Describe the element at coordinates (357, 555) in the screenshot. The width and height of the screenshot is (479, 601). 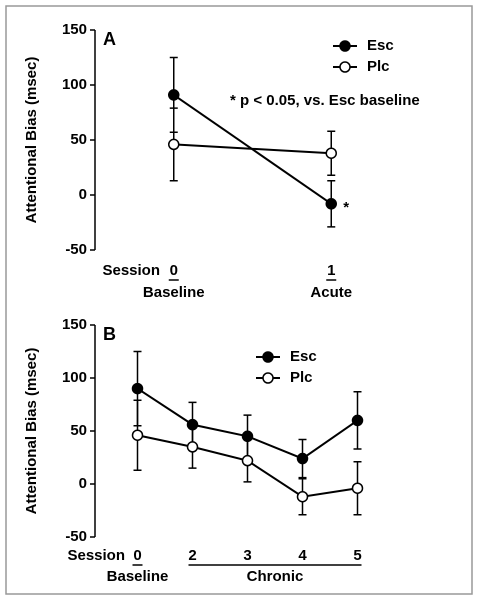
I see `x-tick-label: 5` at that location.